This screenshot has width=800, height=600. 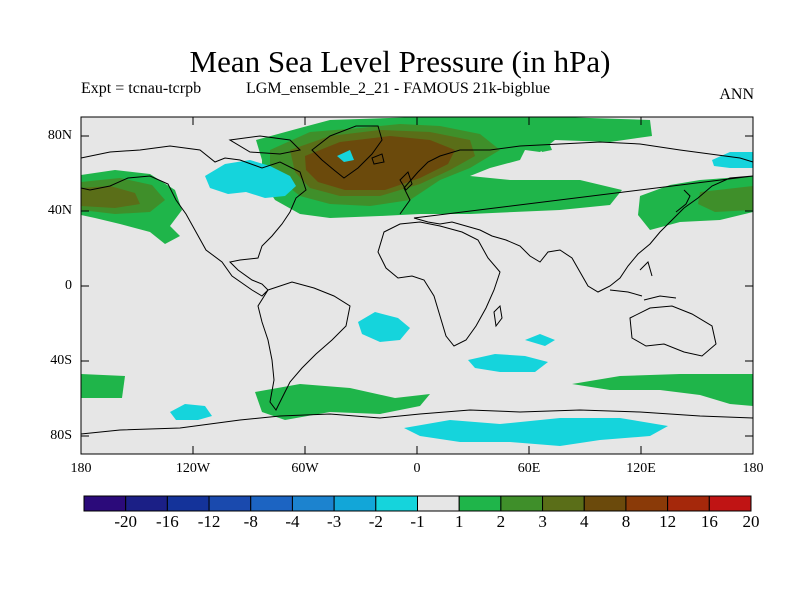 What do you see at coordinates (459, 521) in the screenshot?
I see `colorbar-label: 1` at bounding box center [459, 521].